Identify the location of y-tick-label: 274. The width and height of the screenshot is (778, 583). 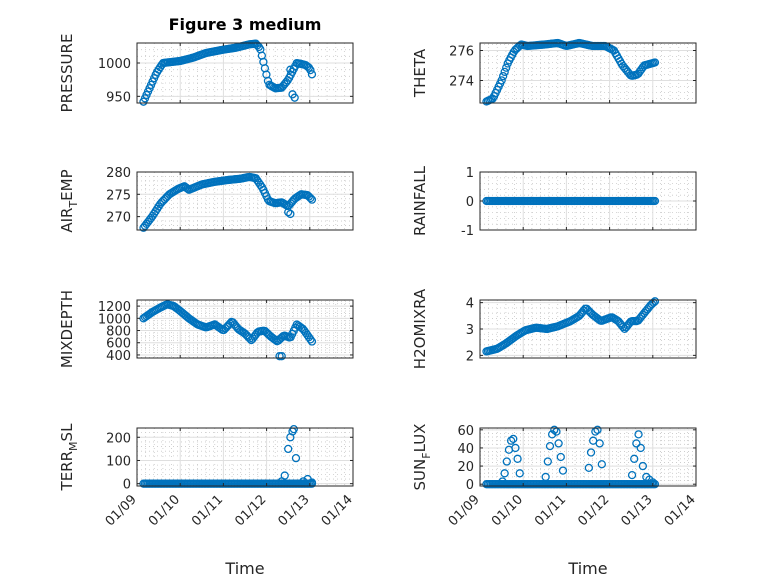
(461, 82).